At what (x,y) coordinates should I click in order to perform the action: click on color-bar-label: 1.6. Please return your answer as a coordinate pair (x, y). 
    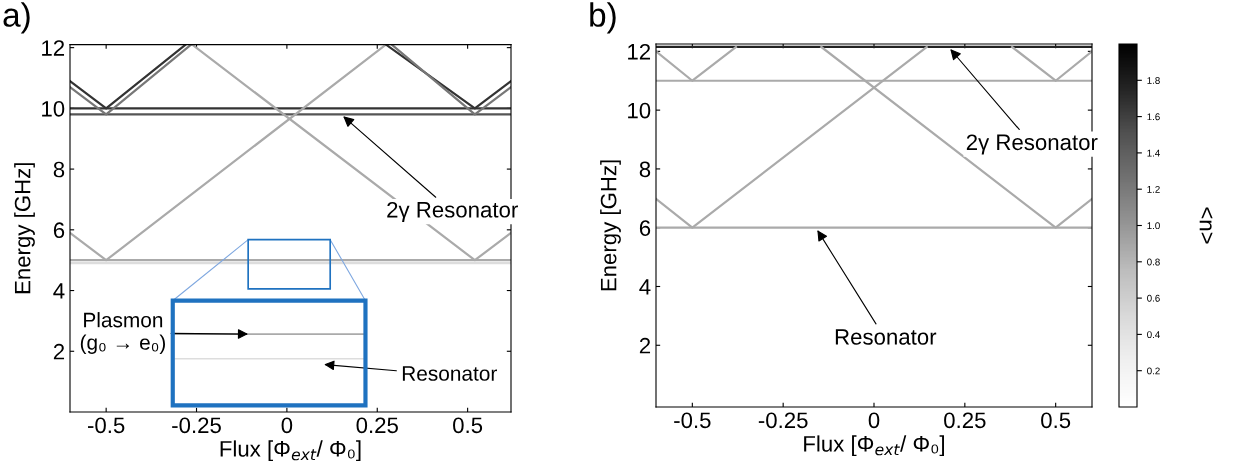
    Looking at the image, I should click on (1153, 117).